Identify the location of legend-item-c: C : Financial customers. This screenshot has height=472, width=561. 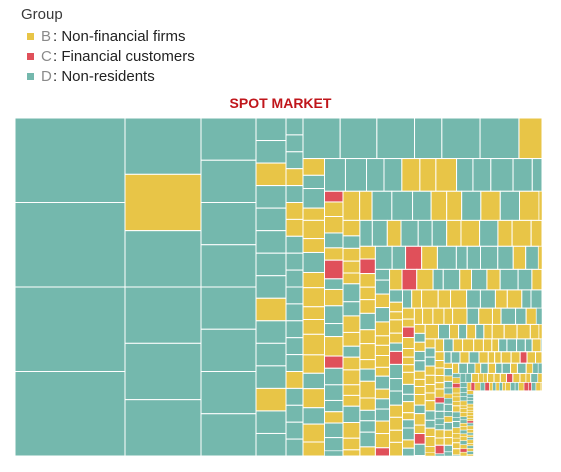
(108, 56).